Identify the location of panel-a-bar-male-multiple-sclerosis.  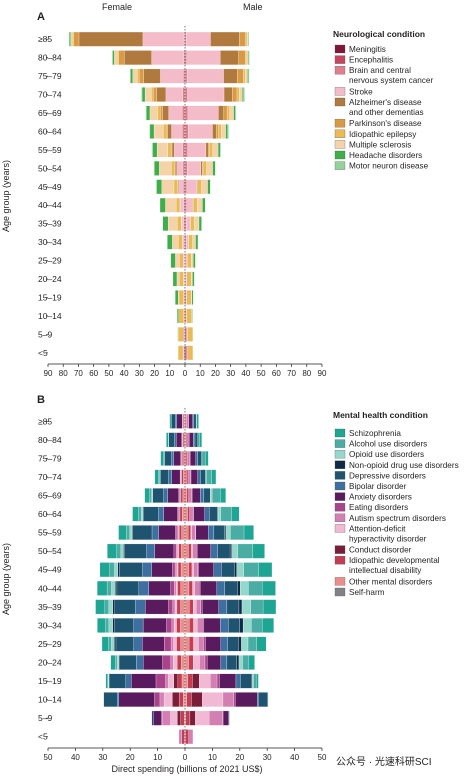
(241, 94).